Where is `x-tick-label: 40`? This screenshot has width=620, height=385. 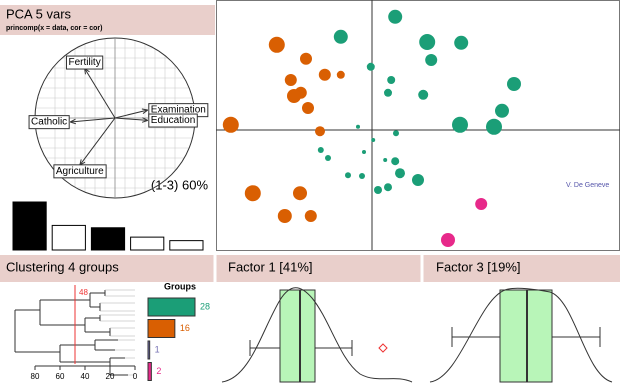
x-tick-label: 40 is located at coordinates (85, 376).